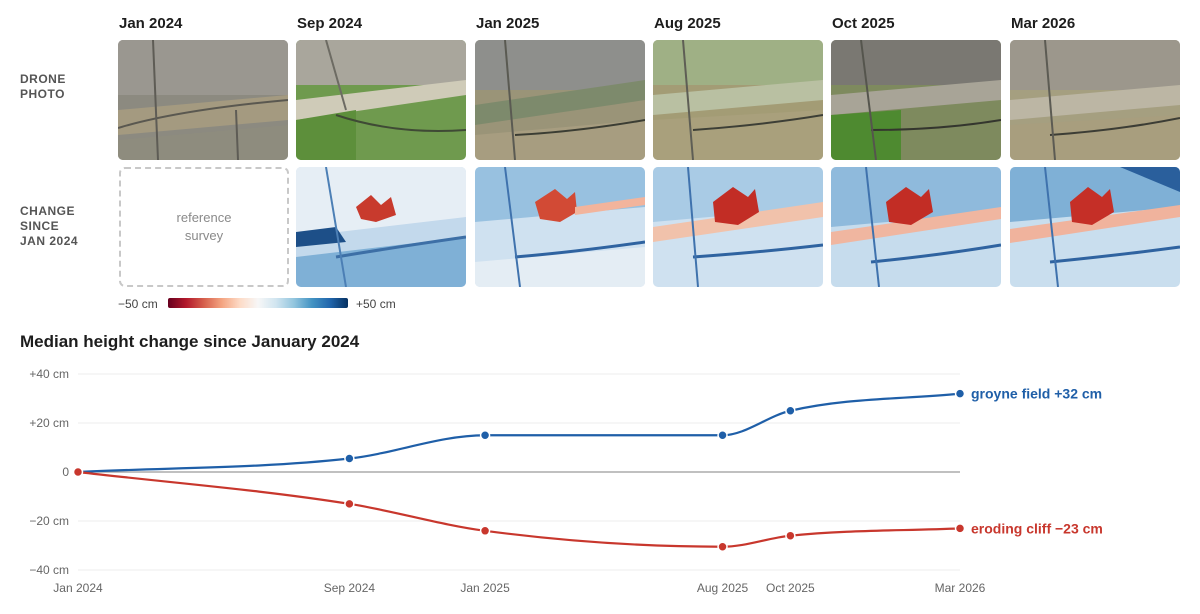  Describe the element at coordinates (381, 227) in the screenshot. I see `change-map-sep-2024` at that location.